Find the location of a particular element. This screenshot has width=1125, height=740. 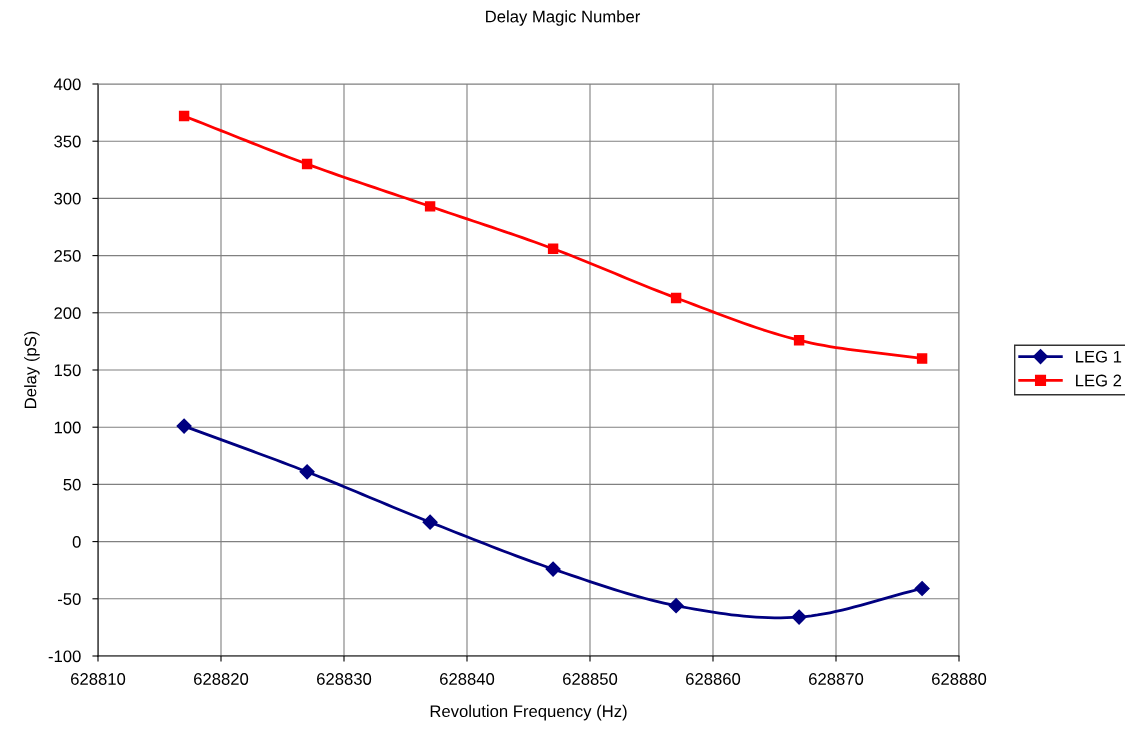

x-tick-label: 628880 is located at coordinates (959, 679).